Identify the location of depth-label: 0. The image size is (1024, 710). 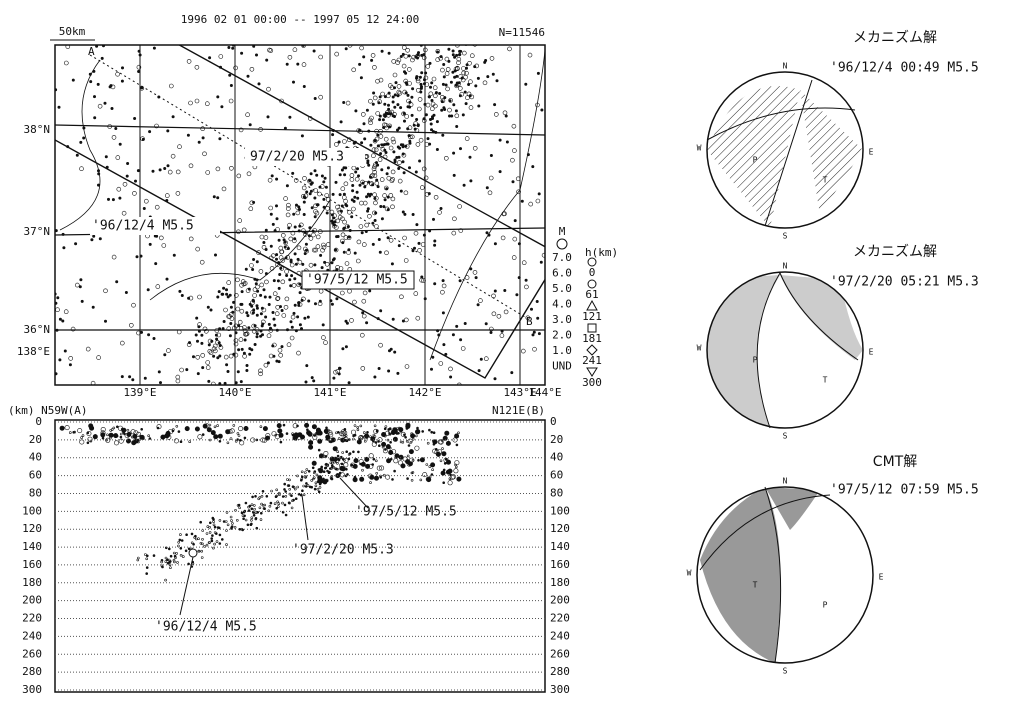
(38, 421).